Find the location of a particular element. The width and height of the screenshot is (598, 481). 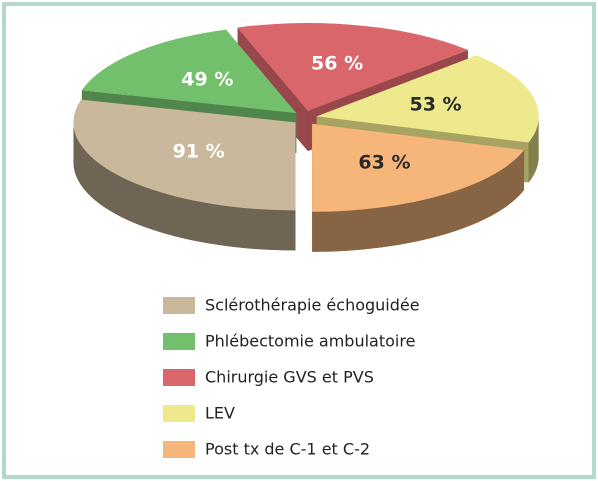

value-label: 53 % is located at coordinates (435, 105).